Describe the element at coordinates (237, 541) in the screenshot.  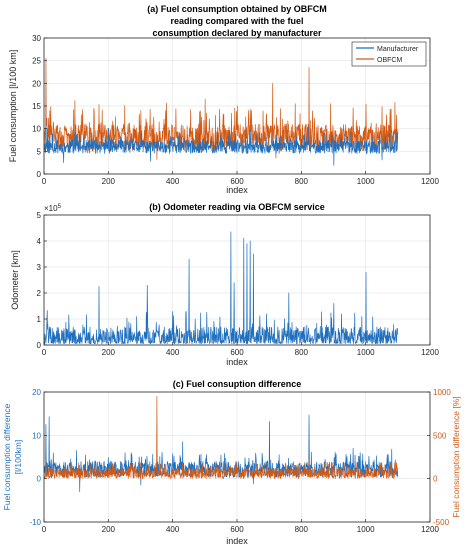
I see `panel-c-x-axis-label: index` at that location.